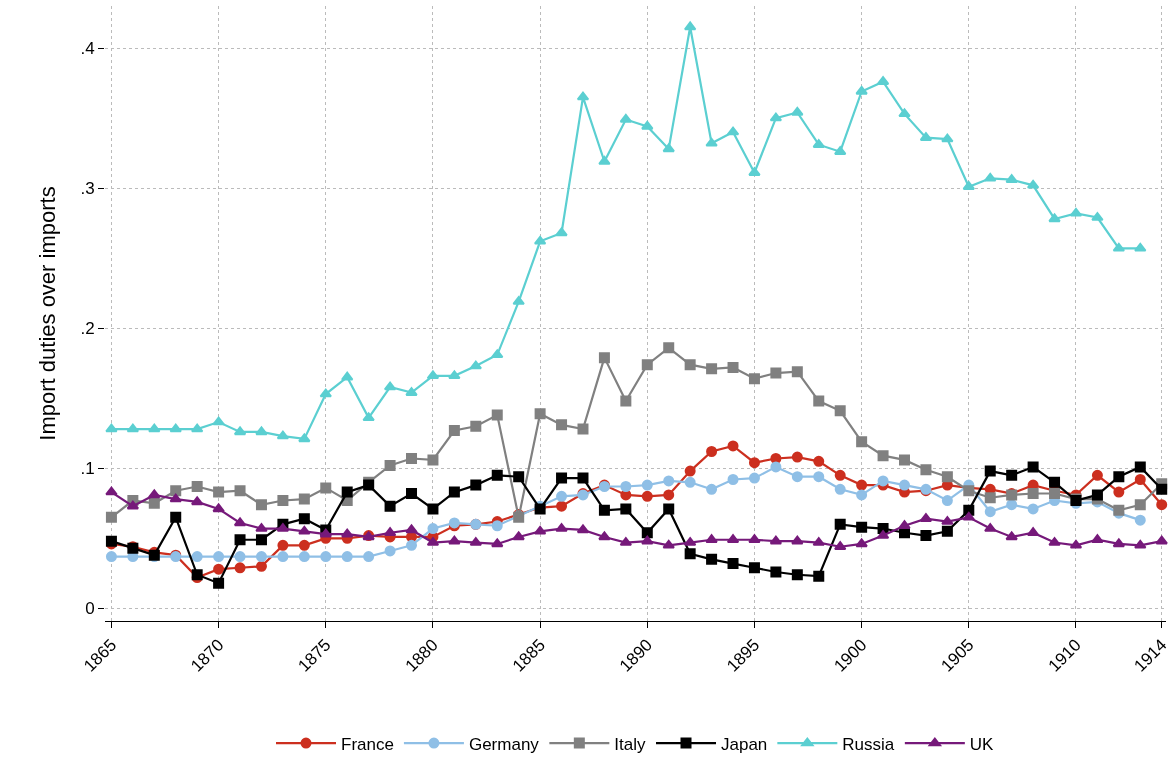 The image size is (1176, 767). Describe the element at coordinates (87, 48) in the screenshot. I see `y-tick-label: .4` at that location.